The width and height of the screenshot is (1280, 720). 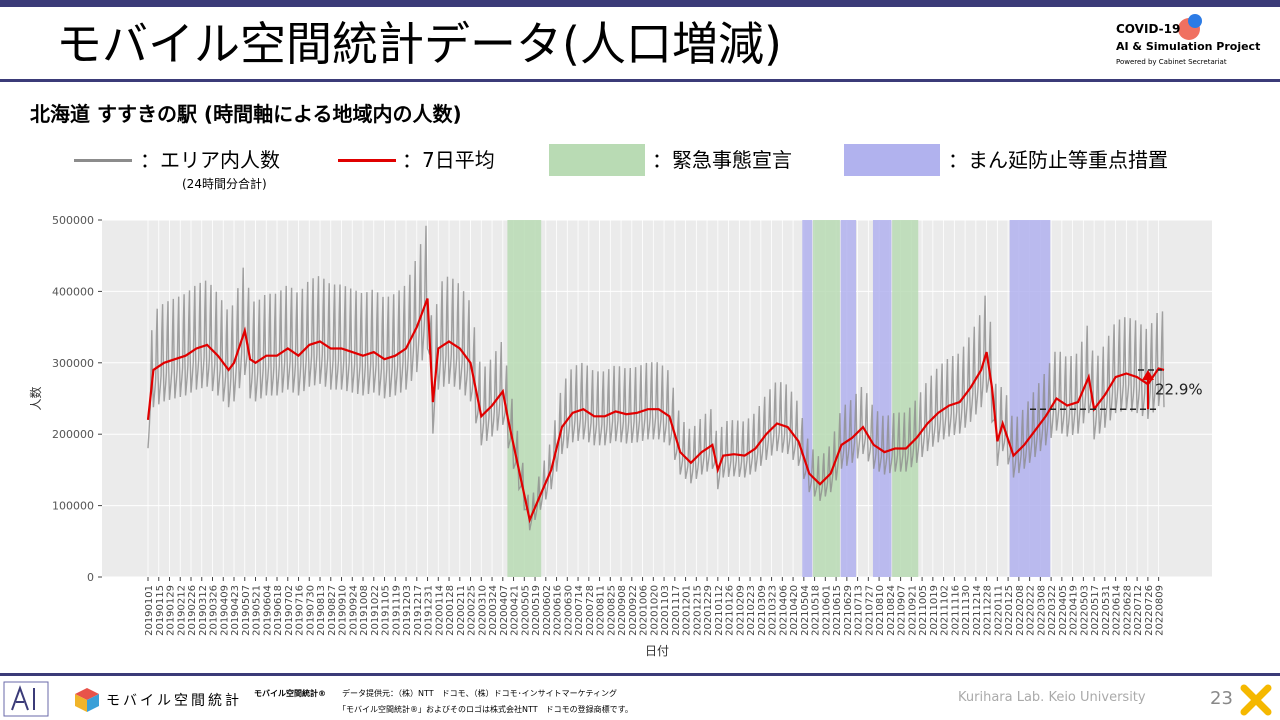 I want to click on x-tick-label: 20200421, so click(x=515, y=610).